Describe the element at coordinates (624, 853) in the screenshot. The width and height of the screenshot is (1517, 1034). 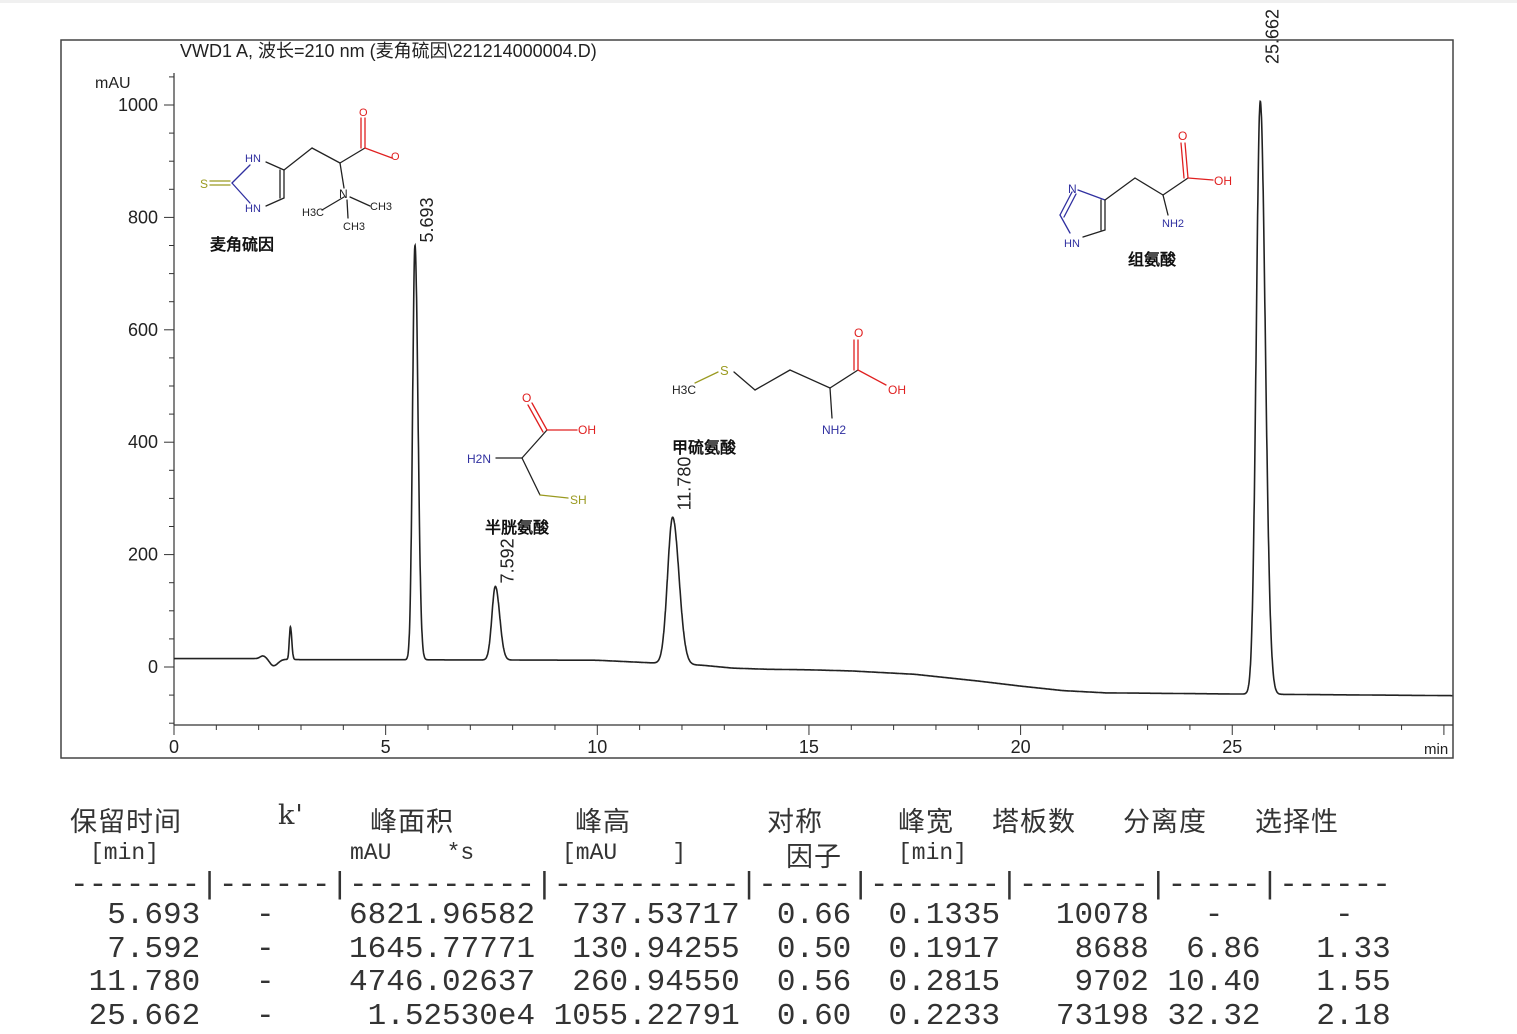
I see `column-unit: [mAU ]` at that location.